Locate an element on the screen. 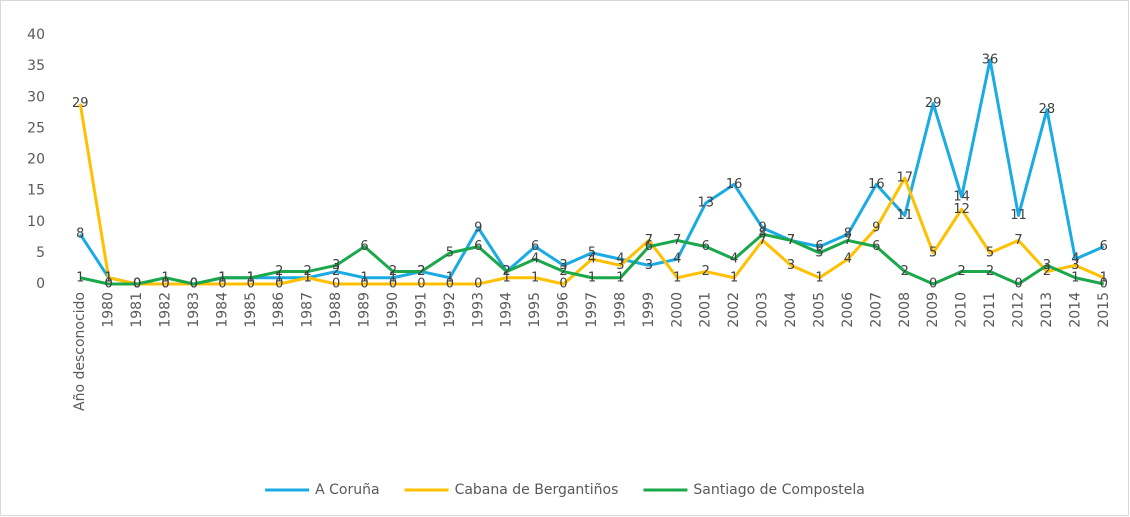 The image size is (1130, 517). x-tick-label: 1998 is located at coordinates (620, 310).